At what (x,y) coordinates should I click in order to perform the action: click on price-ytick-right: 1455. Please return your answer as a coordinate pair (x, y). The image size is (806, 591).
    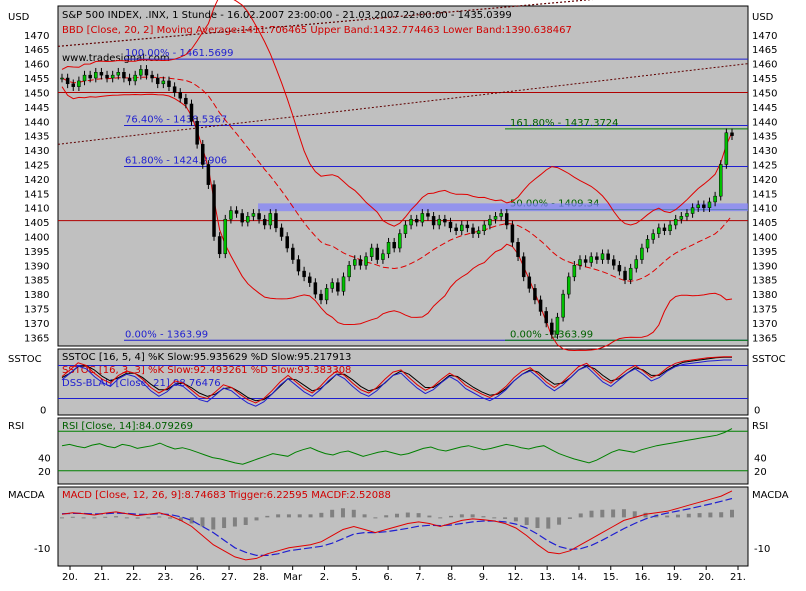
    Looking at the image, I should click on (764, 79).